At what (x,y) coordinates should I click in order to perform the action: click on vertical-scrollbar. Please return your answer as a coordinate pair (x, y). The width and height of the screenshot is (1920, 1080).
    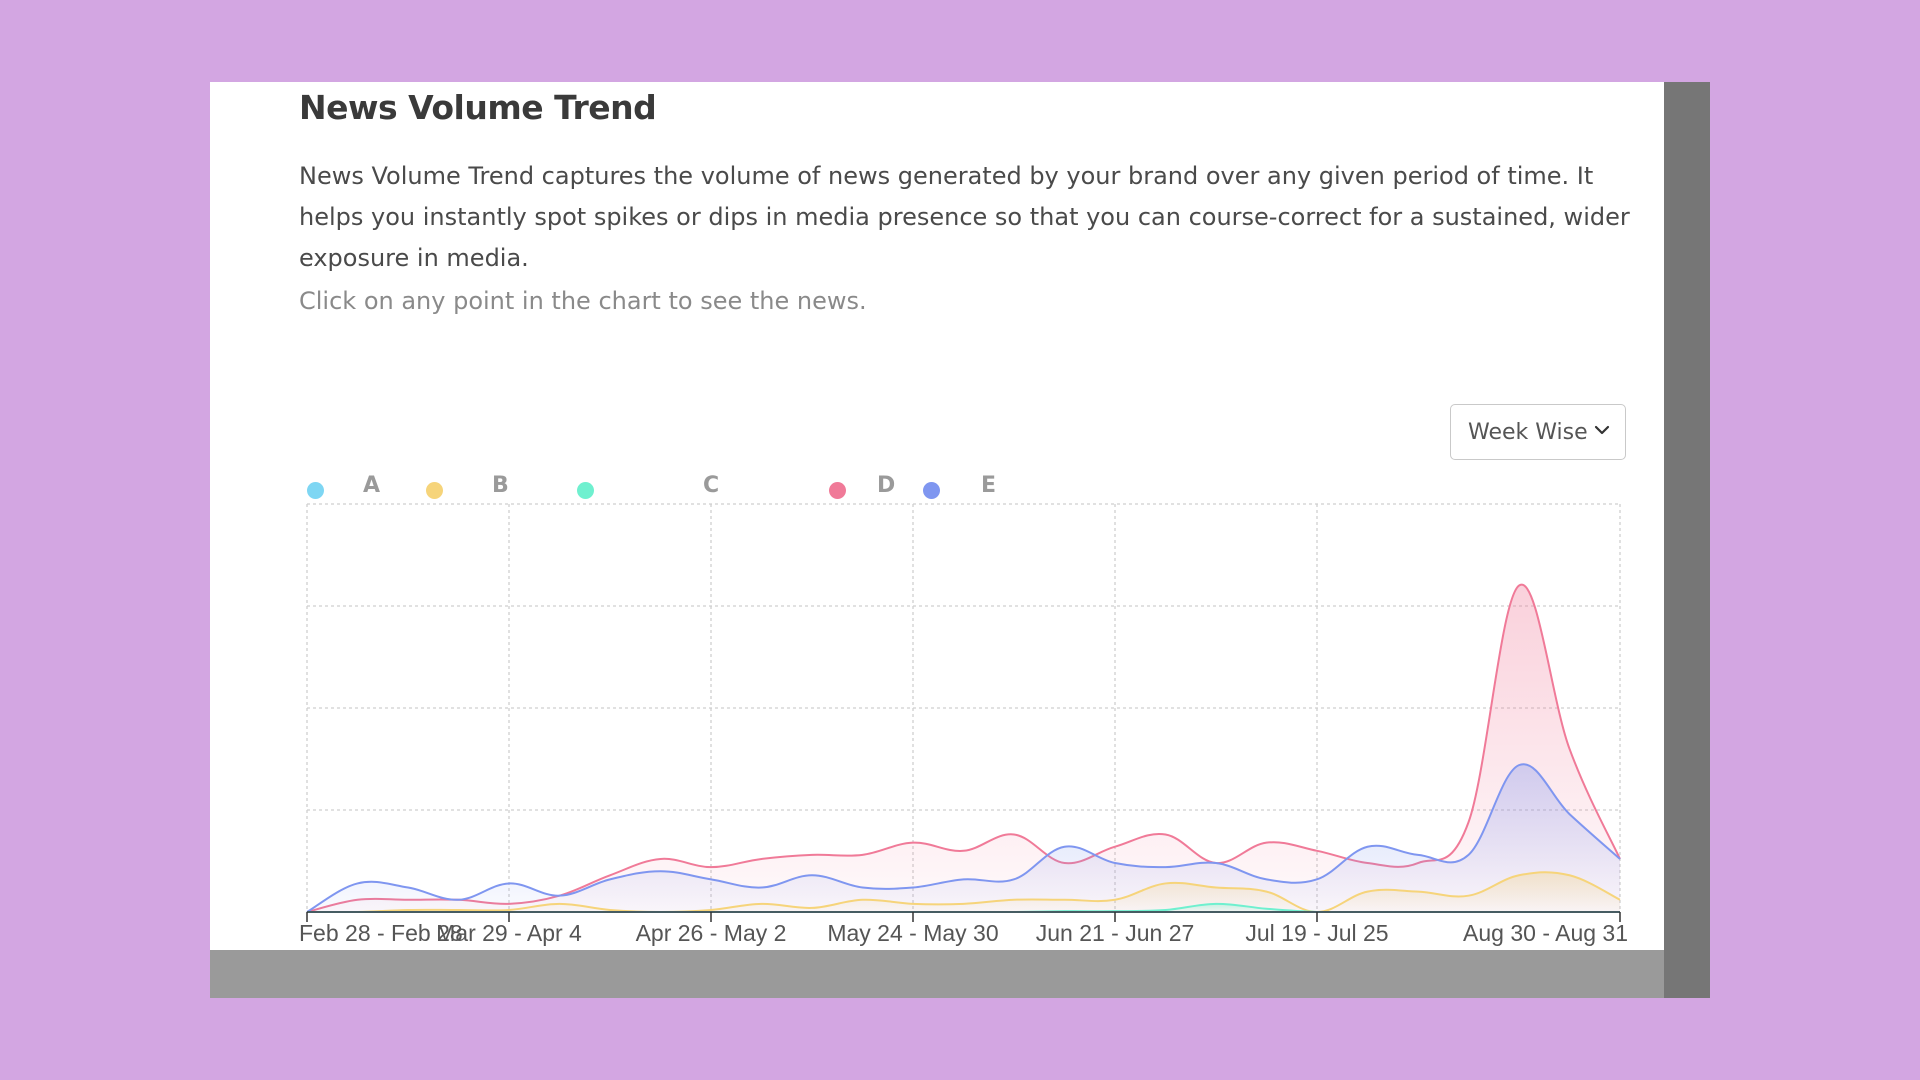
    Looking at the image, I should click on (1687, 540).